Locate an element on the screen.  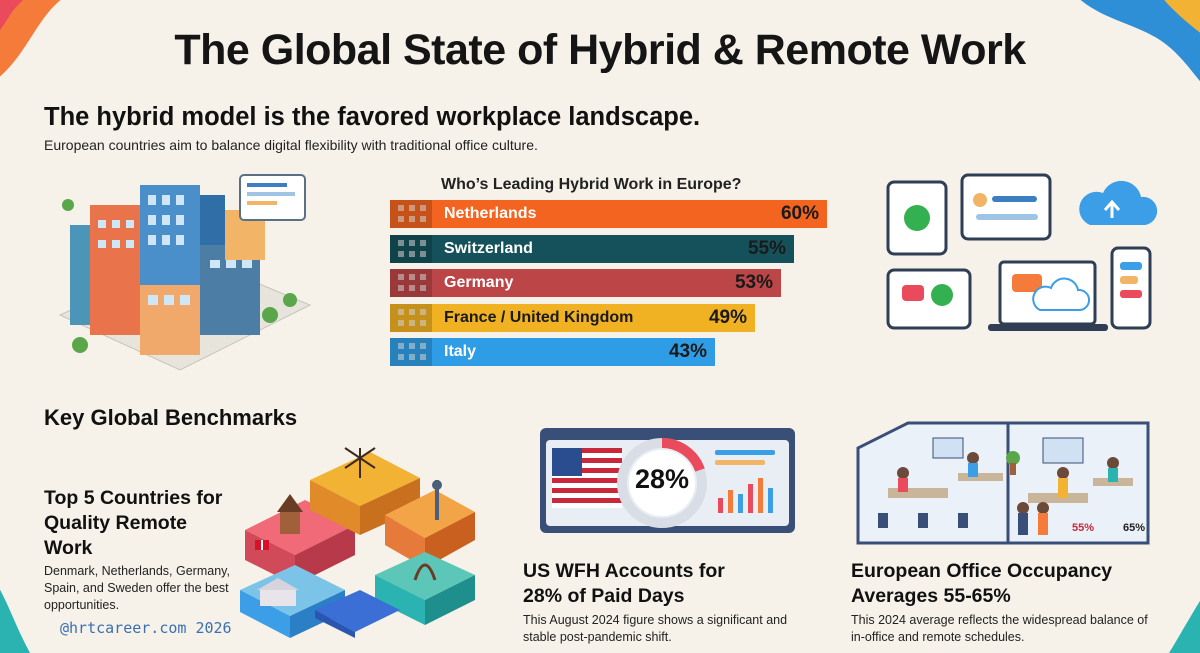
bar-value-label: 53% is located at coordinates (753, 282).